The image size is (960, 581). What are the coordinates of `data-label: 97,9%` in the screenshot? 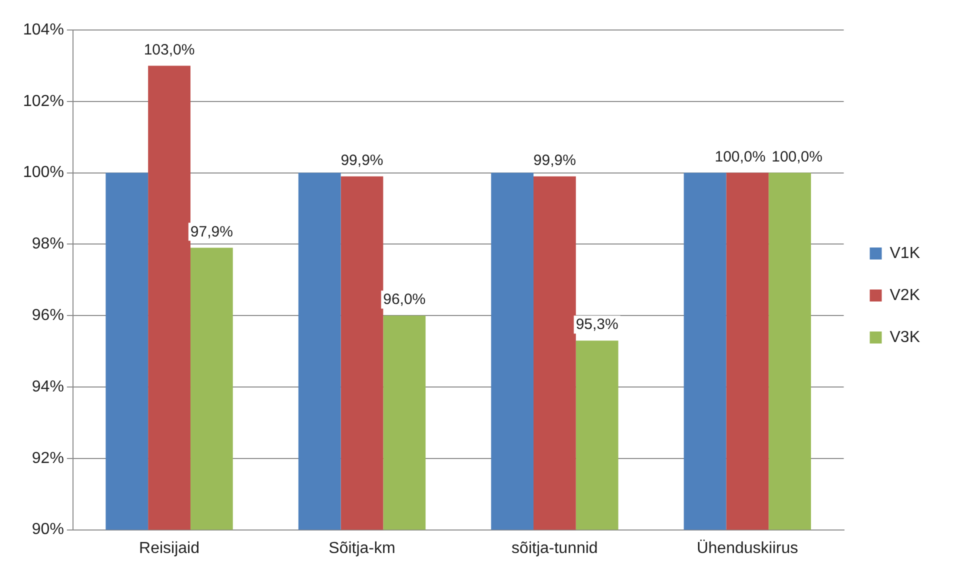 It's located at (211, 231).